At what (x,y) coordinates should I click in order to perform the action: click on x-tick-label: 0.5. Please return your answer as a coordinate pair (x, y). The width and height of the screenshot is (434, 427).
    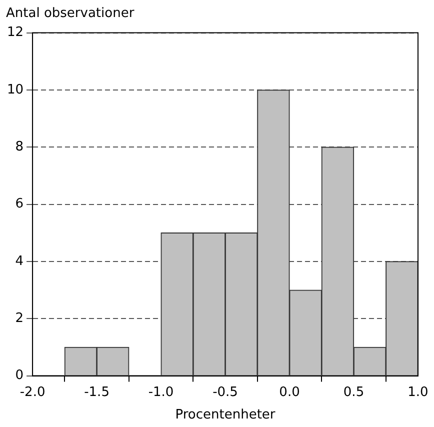
    Looking at the image, I should click on (353, 392).